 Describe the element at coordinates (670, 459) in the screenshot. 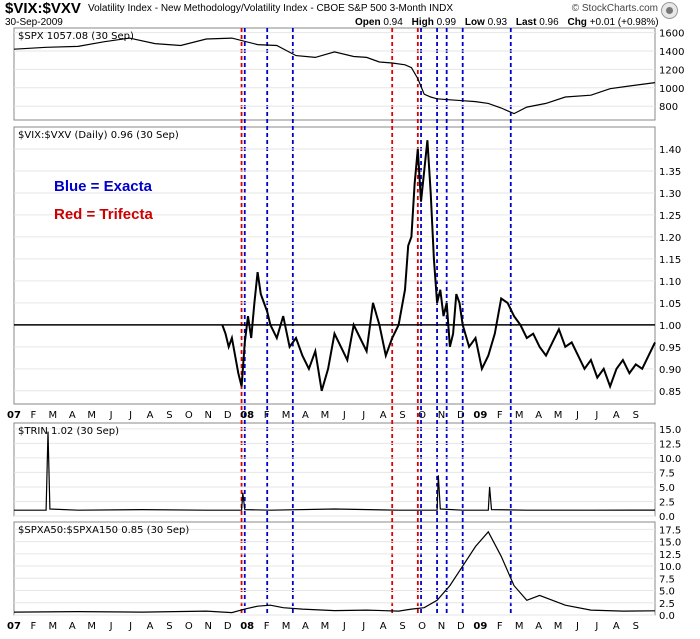

I see `trin-ytick-label: 10.0` at that location.